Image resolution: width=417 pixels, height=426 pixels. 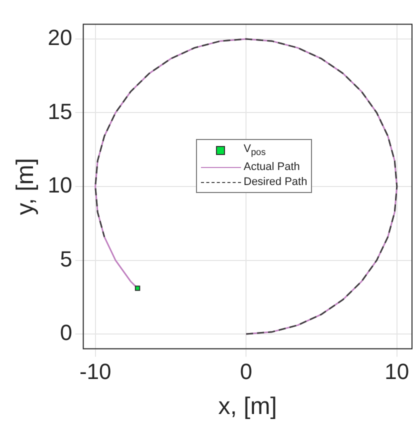 I want to click on y-axis-title: y, [m], so click(x=26, y=186).